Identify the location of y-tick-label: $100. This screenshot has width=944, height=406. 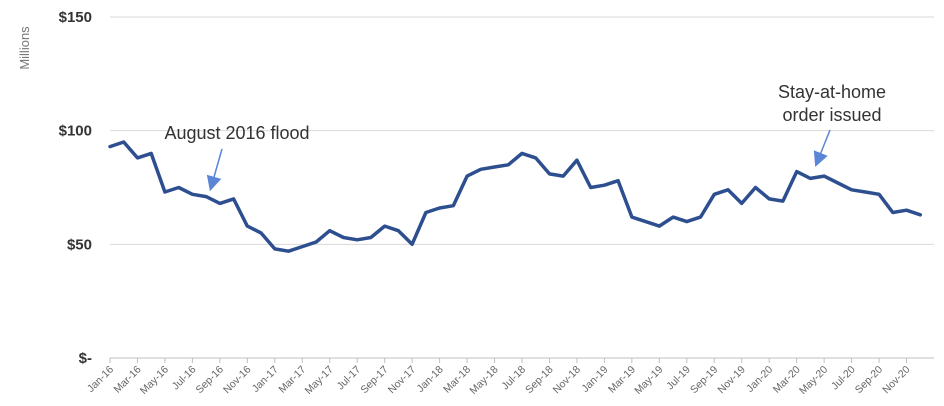
(75, 131).